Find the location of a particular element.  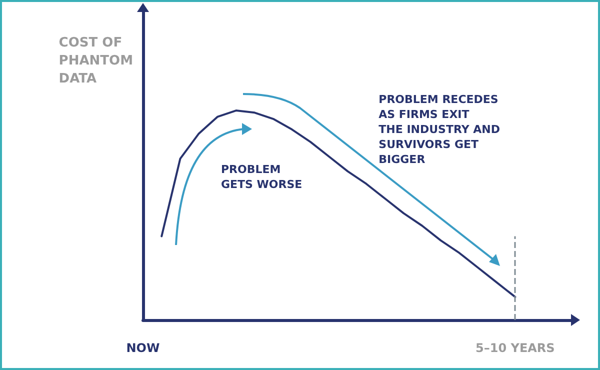

x-tick-label: 5–10 YEARS is located at coordinates (515, 348).